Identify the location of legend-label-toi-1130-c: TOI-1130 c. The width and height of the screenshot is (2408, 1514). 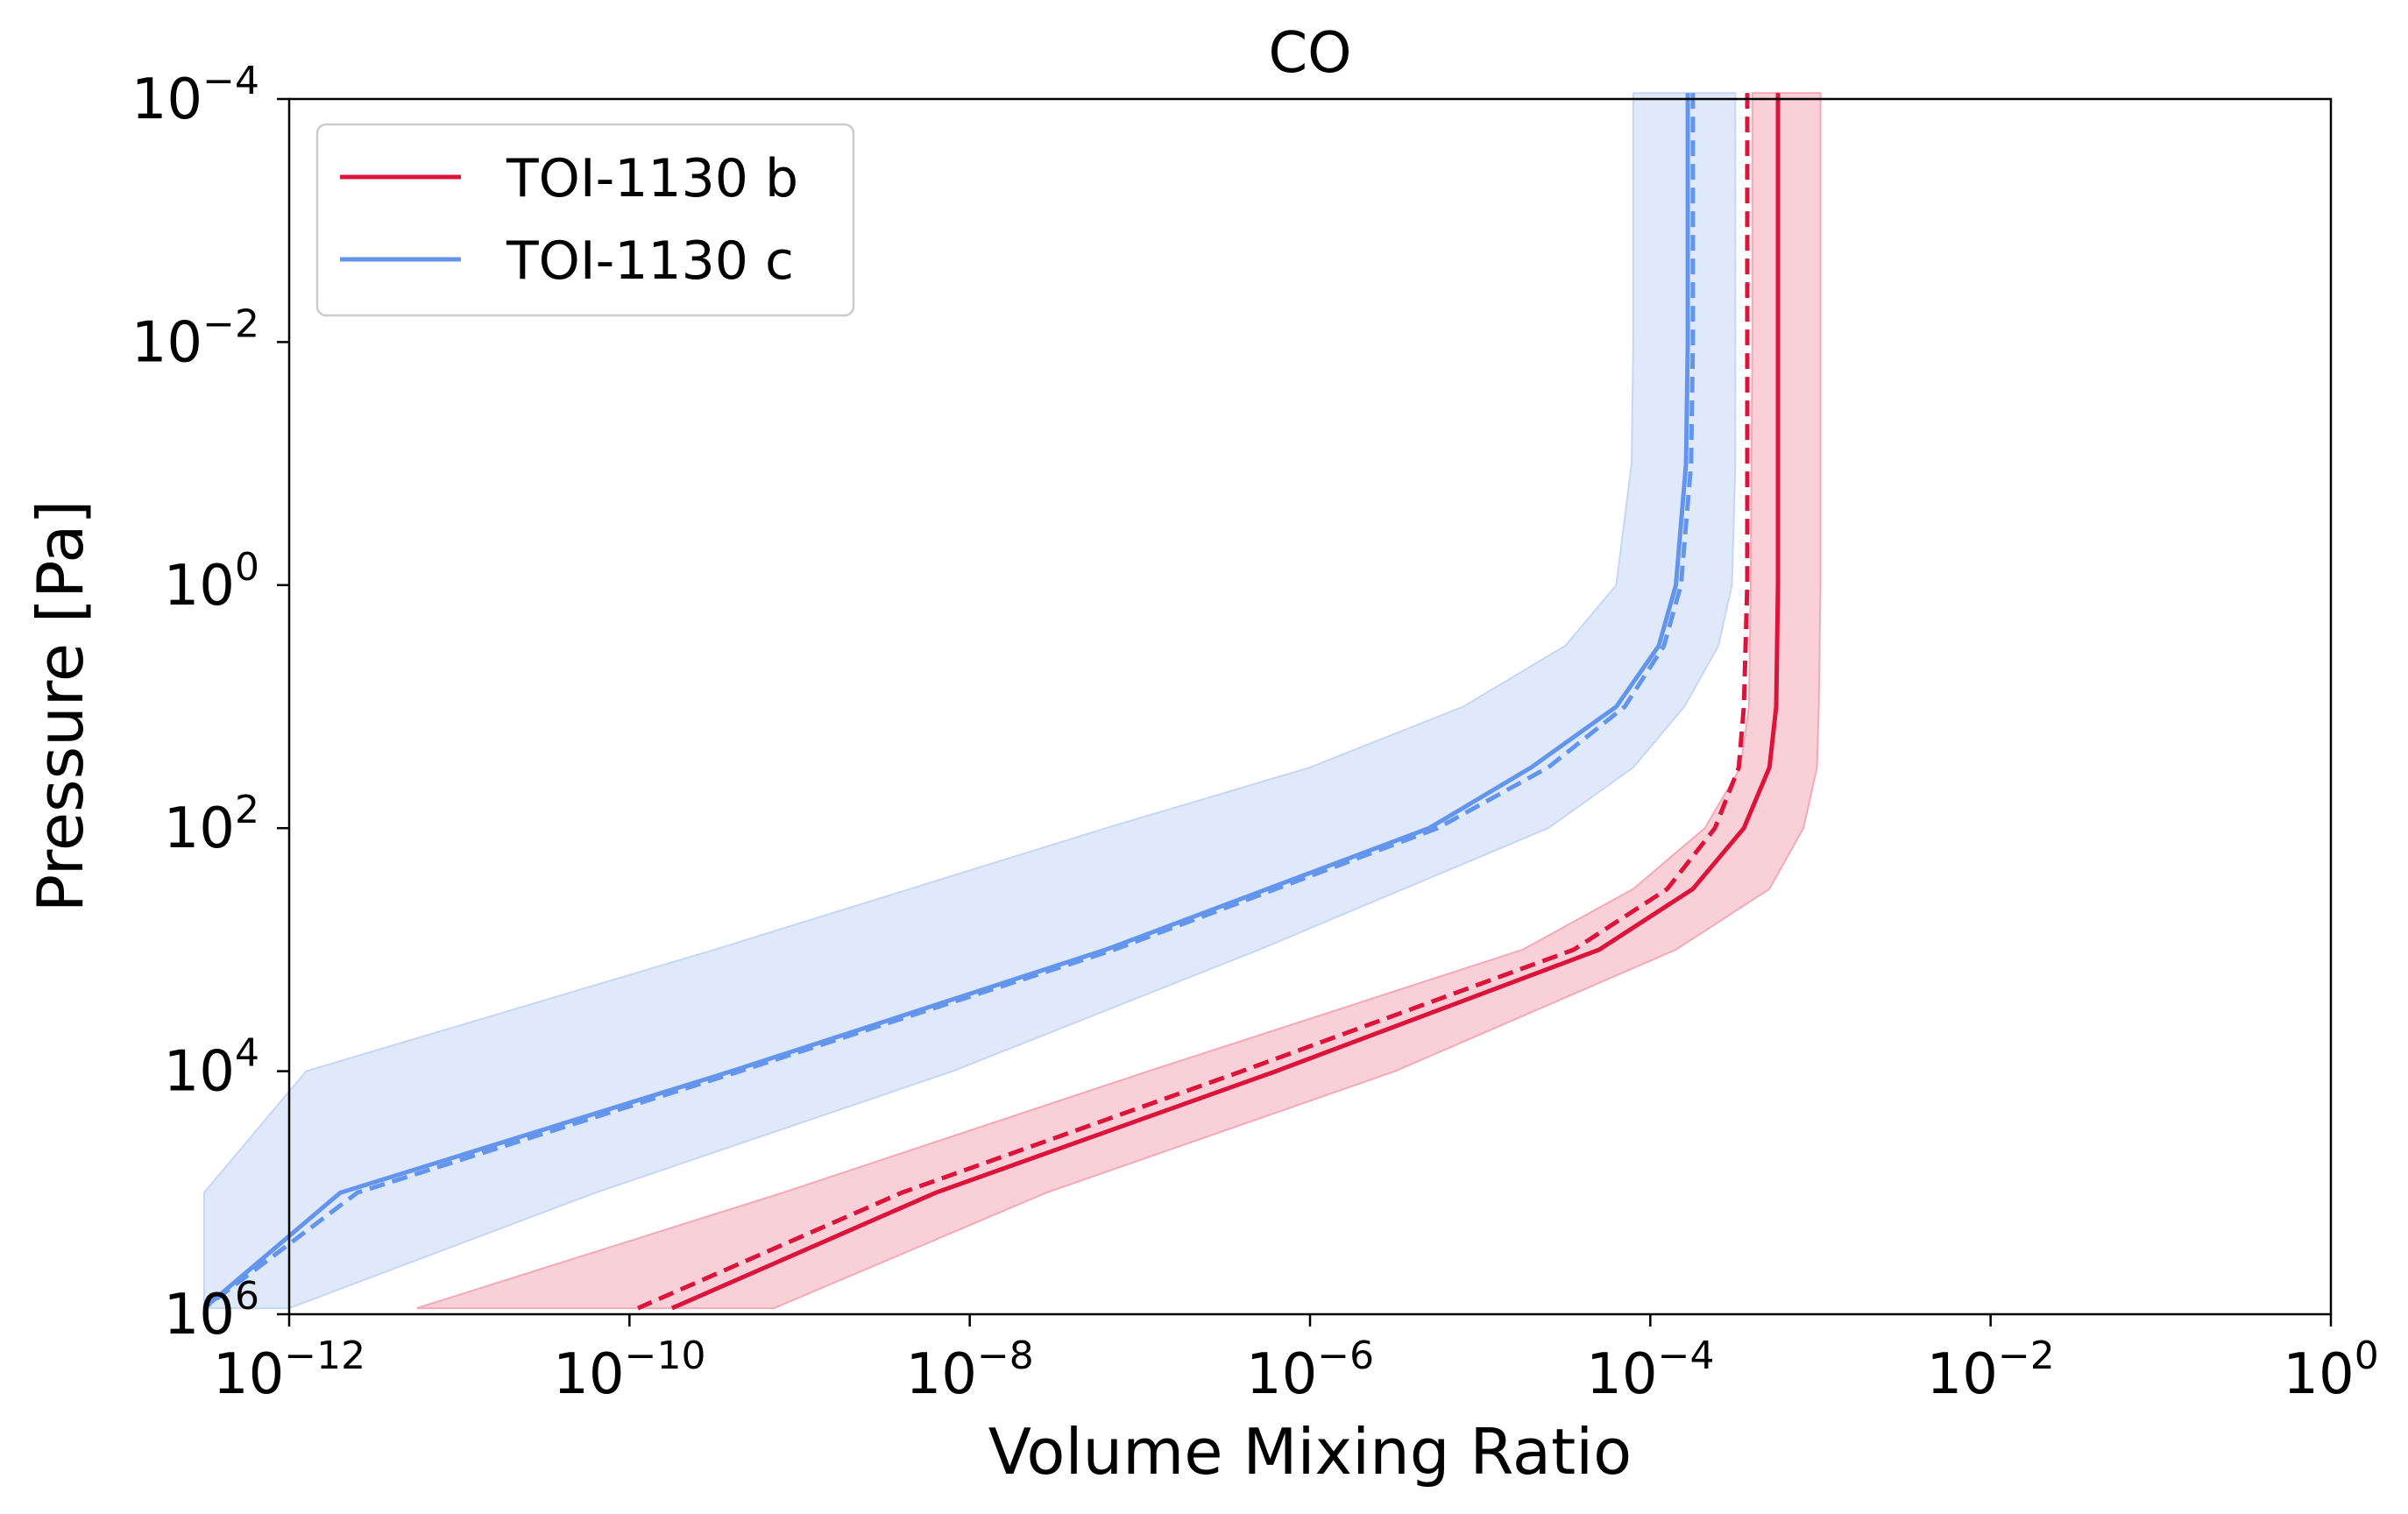
(650, 261).